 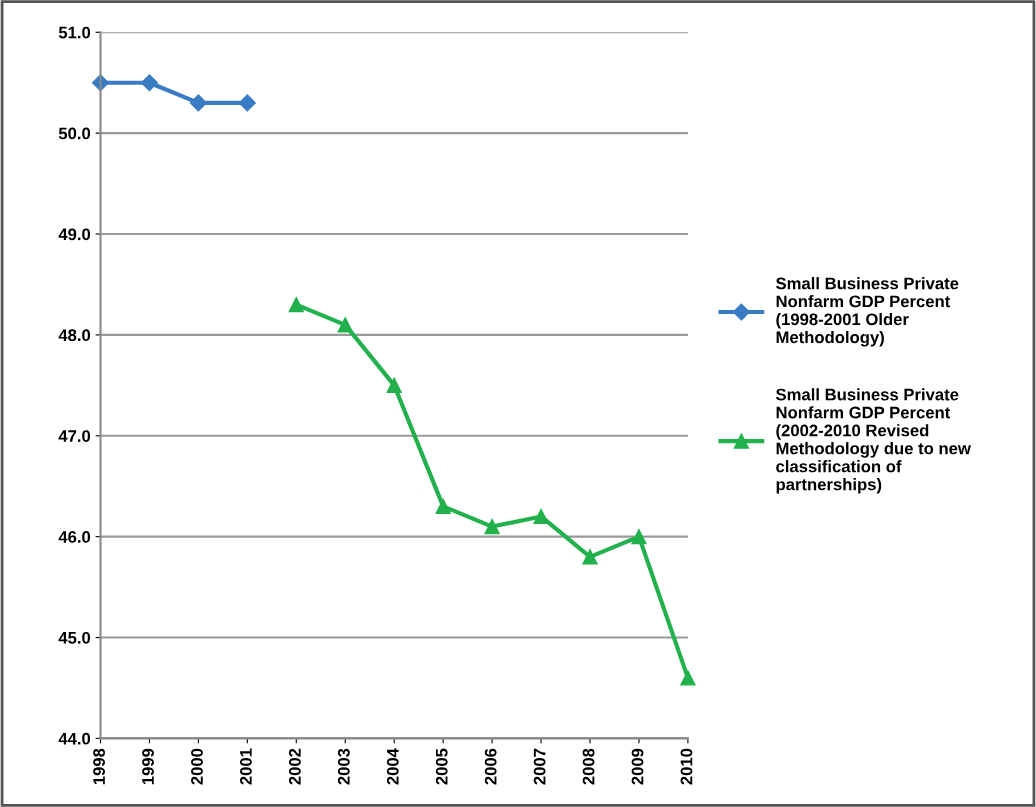 I want to click on x-tick-label: 1999, so click(x=148, y=766).